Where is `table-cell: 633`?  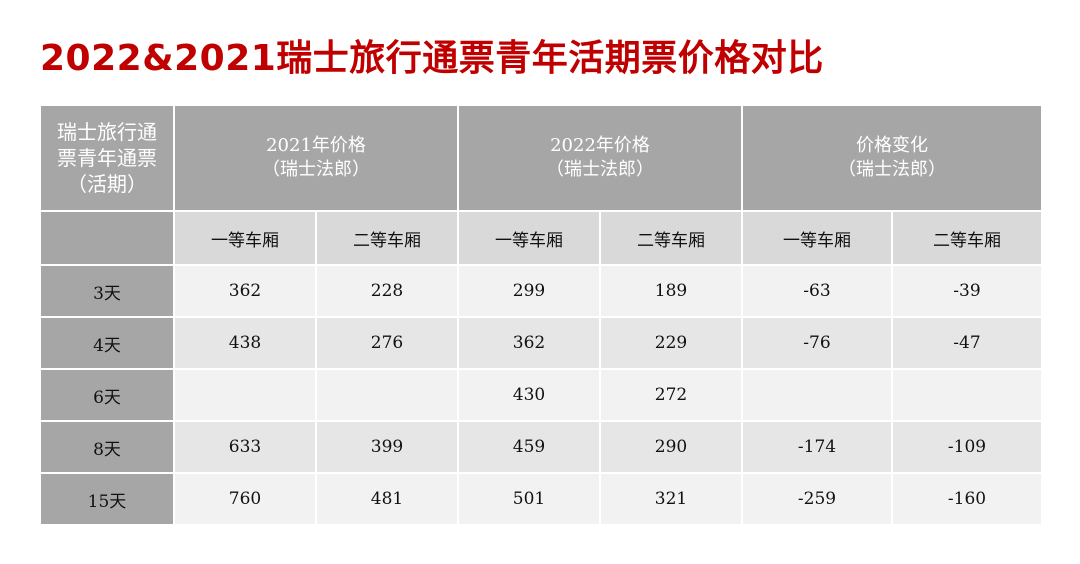
table-cell: 633 is located at coordinates (245, 447).